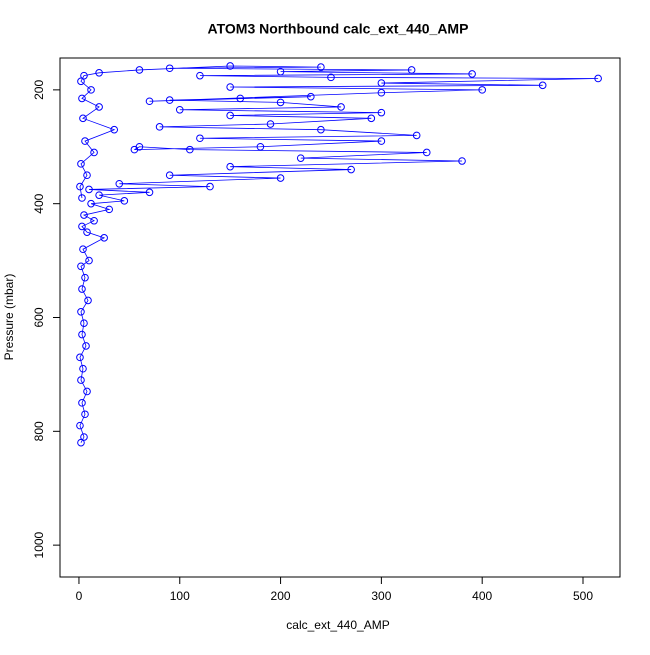 Image resolution: width=650 pixels, height=655 pixels. What do you see at coordinates (381, 596) in the screenshot?
I see `x-tick-label: 300` at bounding box center [381, 596].